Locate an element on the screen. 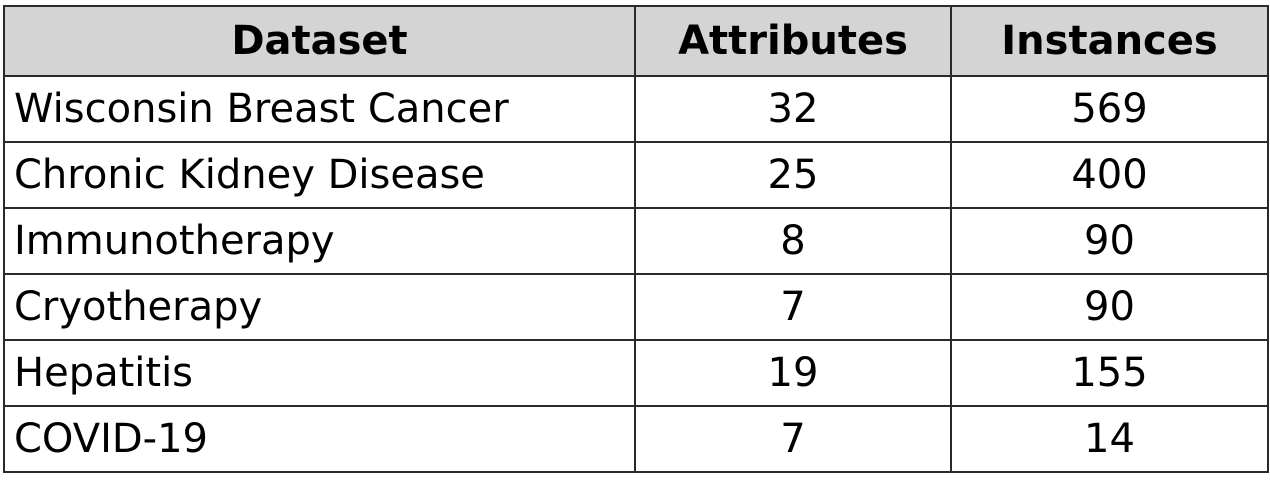 The width and height of the screenshot is (1270, 490). dataset-name: Hepatitis is located at coordinates (319, 373).